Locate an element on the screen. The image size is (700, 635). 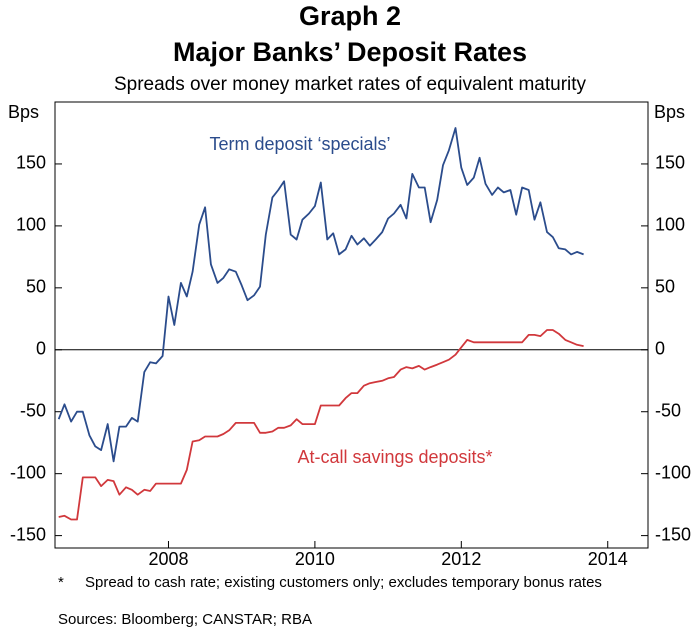
y-tick-label: 150 is located at coordinates (31, 163).